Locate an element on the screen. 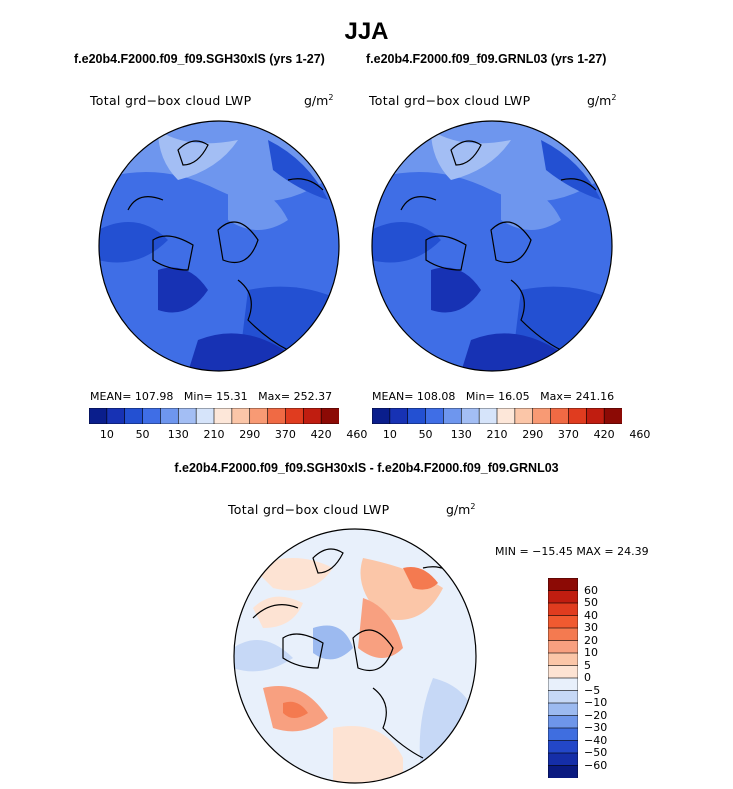 This screenshot has height=789, width=733. panel-2-case-label: f.e20b4.F2000.f09_f09.GRNL03 (yrs 1-27) is located at coordinates (486, 59).